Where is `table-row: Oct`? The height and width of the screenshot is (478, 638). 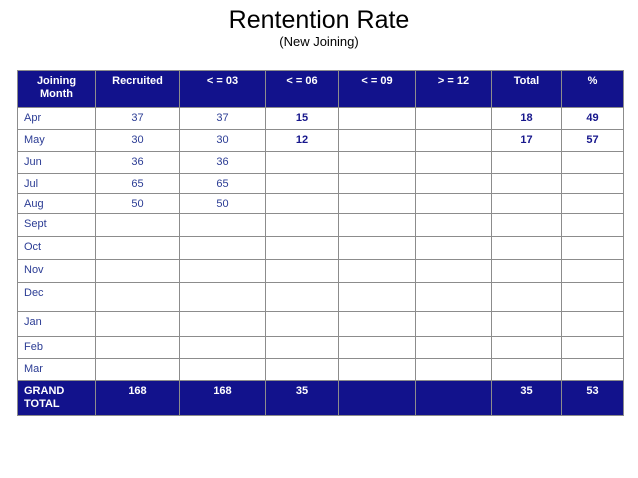 table-row: Oct is located at coordinates (320, 248).